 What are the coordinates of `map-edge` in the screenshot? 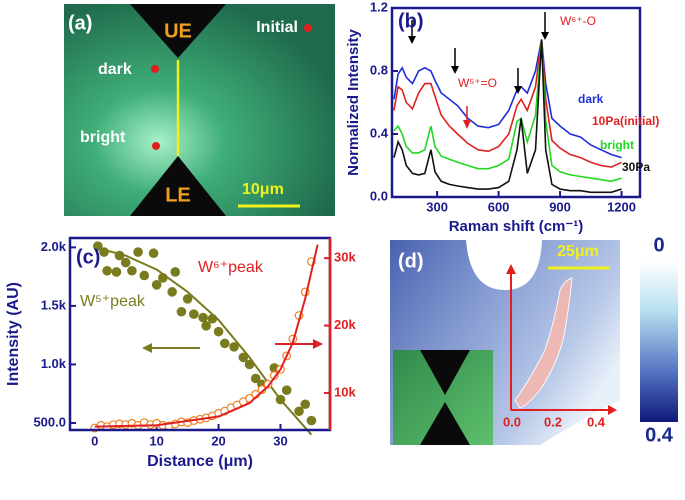 It's located at (580, 422).